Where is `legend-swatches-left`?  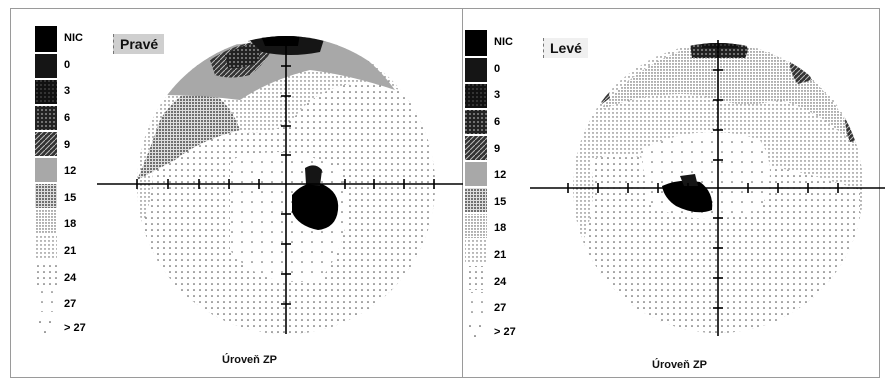 legend-swatches-left is located at coordinates (476, 186).